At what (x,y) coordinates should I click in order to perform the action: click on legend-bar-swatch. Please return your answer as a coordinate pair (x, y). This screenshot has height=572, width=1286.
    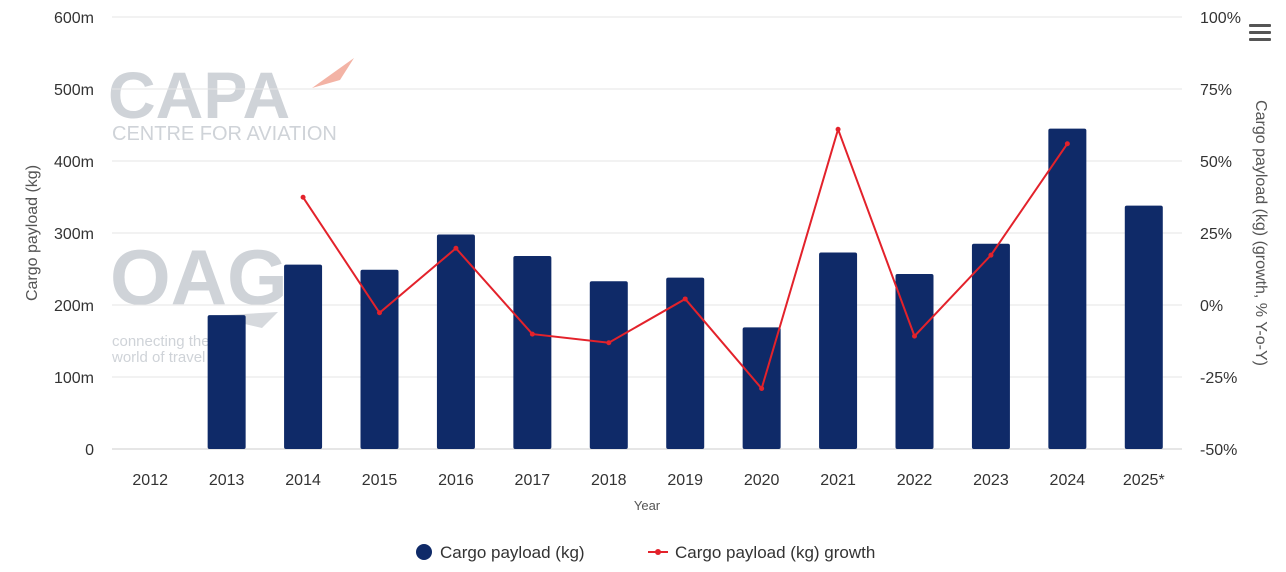
    Looking at the image, I should click on (424, 552).